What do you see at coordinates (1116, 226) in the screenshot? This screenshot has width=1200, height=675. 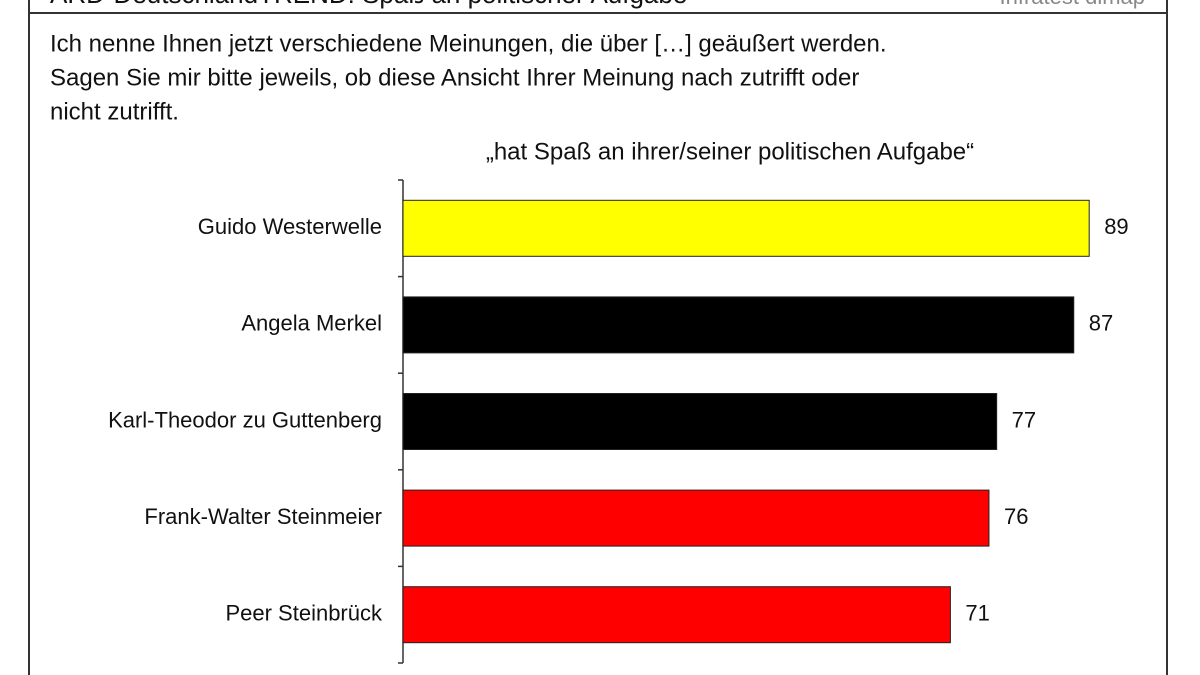 I see `value-label: 89` at bounding box center [1116, 226].